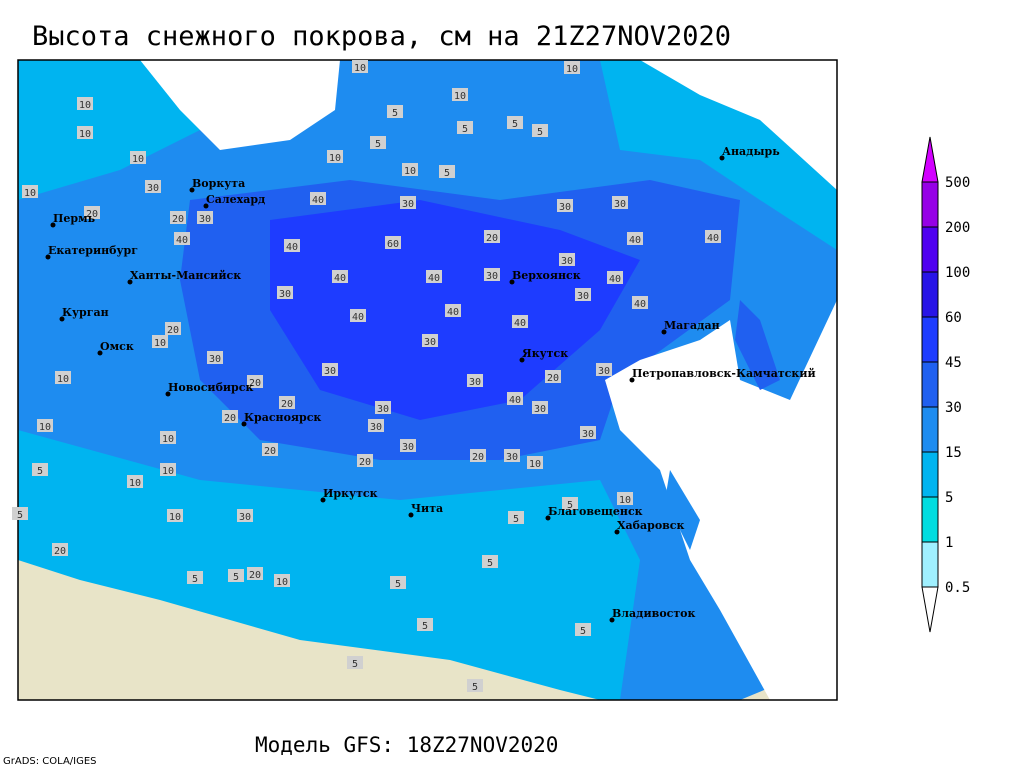 The image size is (1024, 768). I want to click on sea, so click(738, 125).